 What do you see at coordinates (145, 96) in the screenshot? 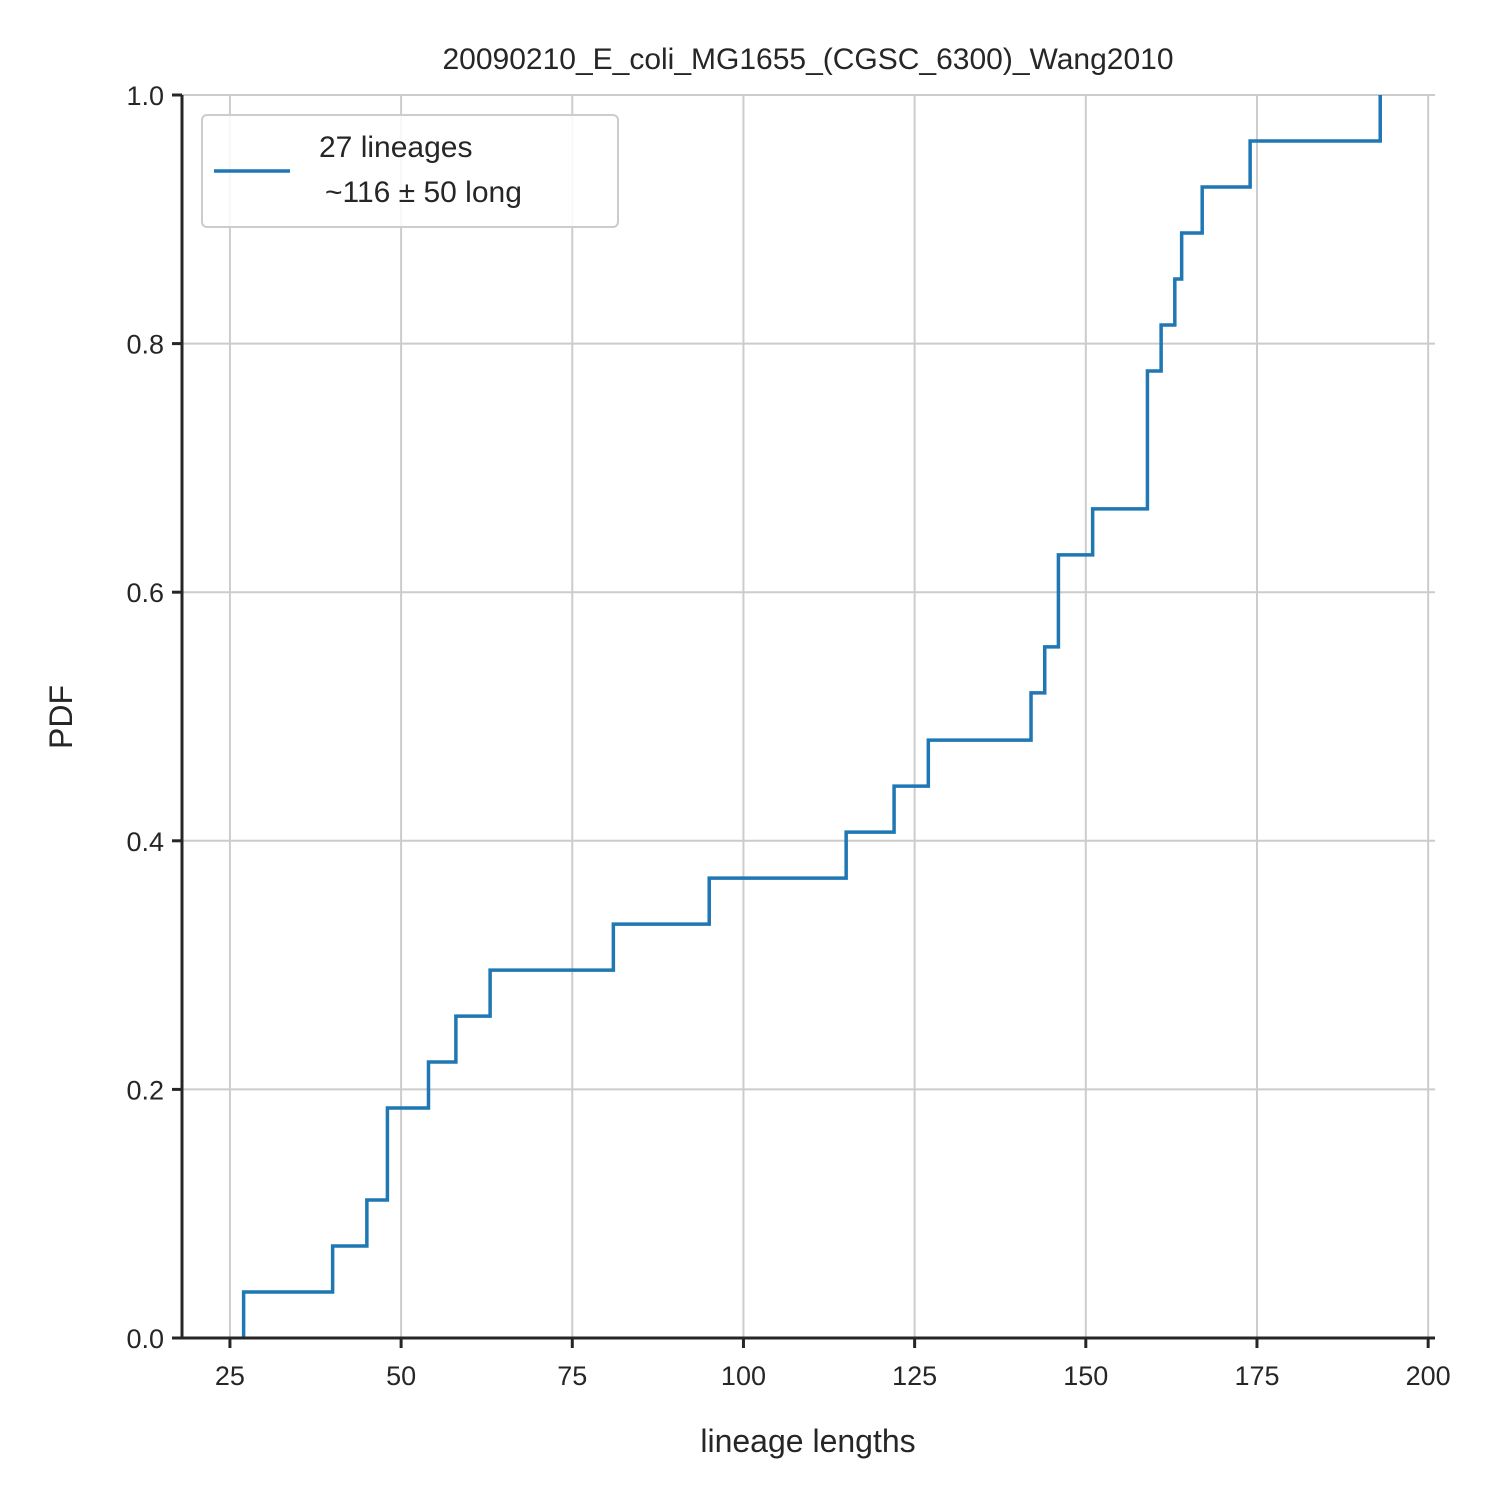
I see `y-tick-label: 1.0` at bounding box center [145, 96].